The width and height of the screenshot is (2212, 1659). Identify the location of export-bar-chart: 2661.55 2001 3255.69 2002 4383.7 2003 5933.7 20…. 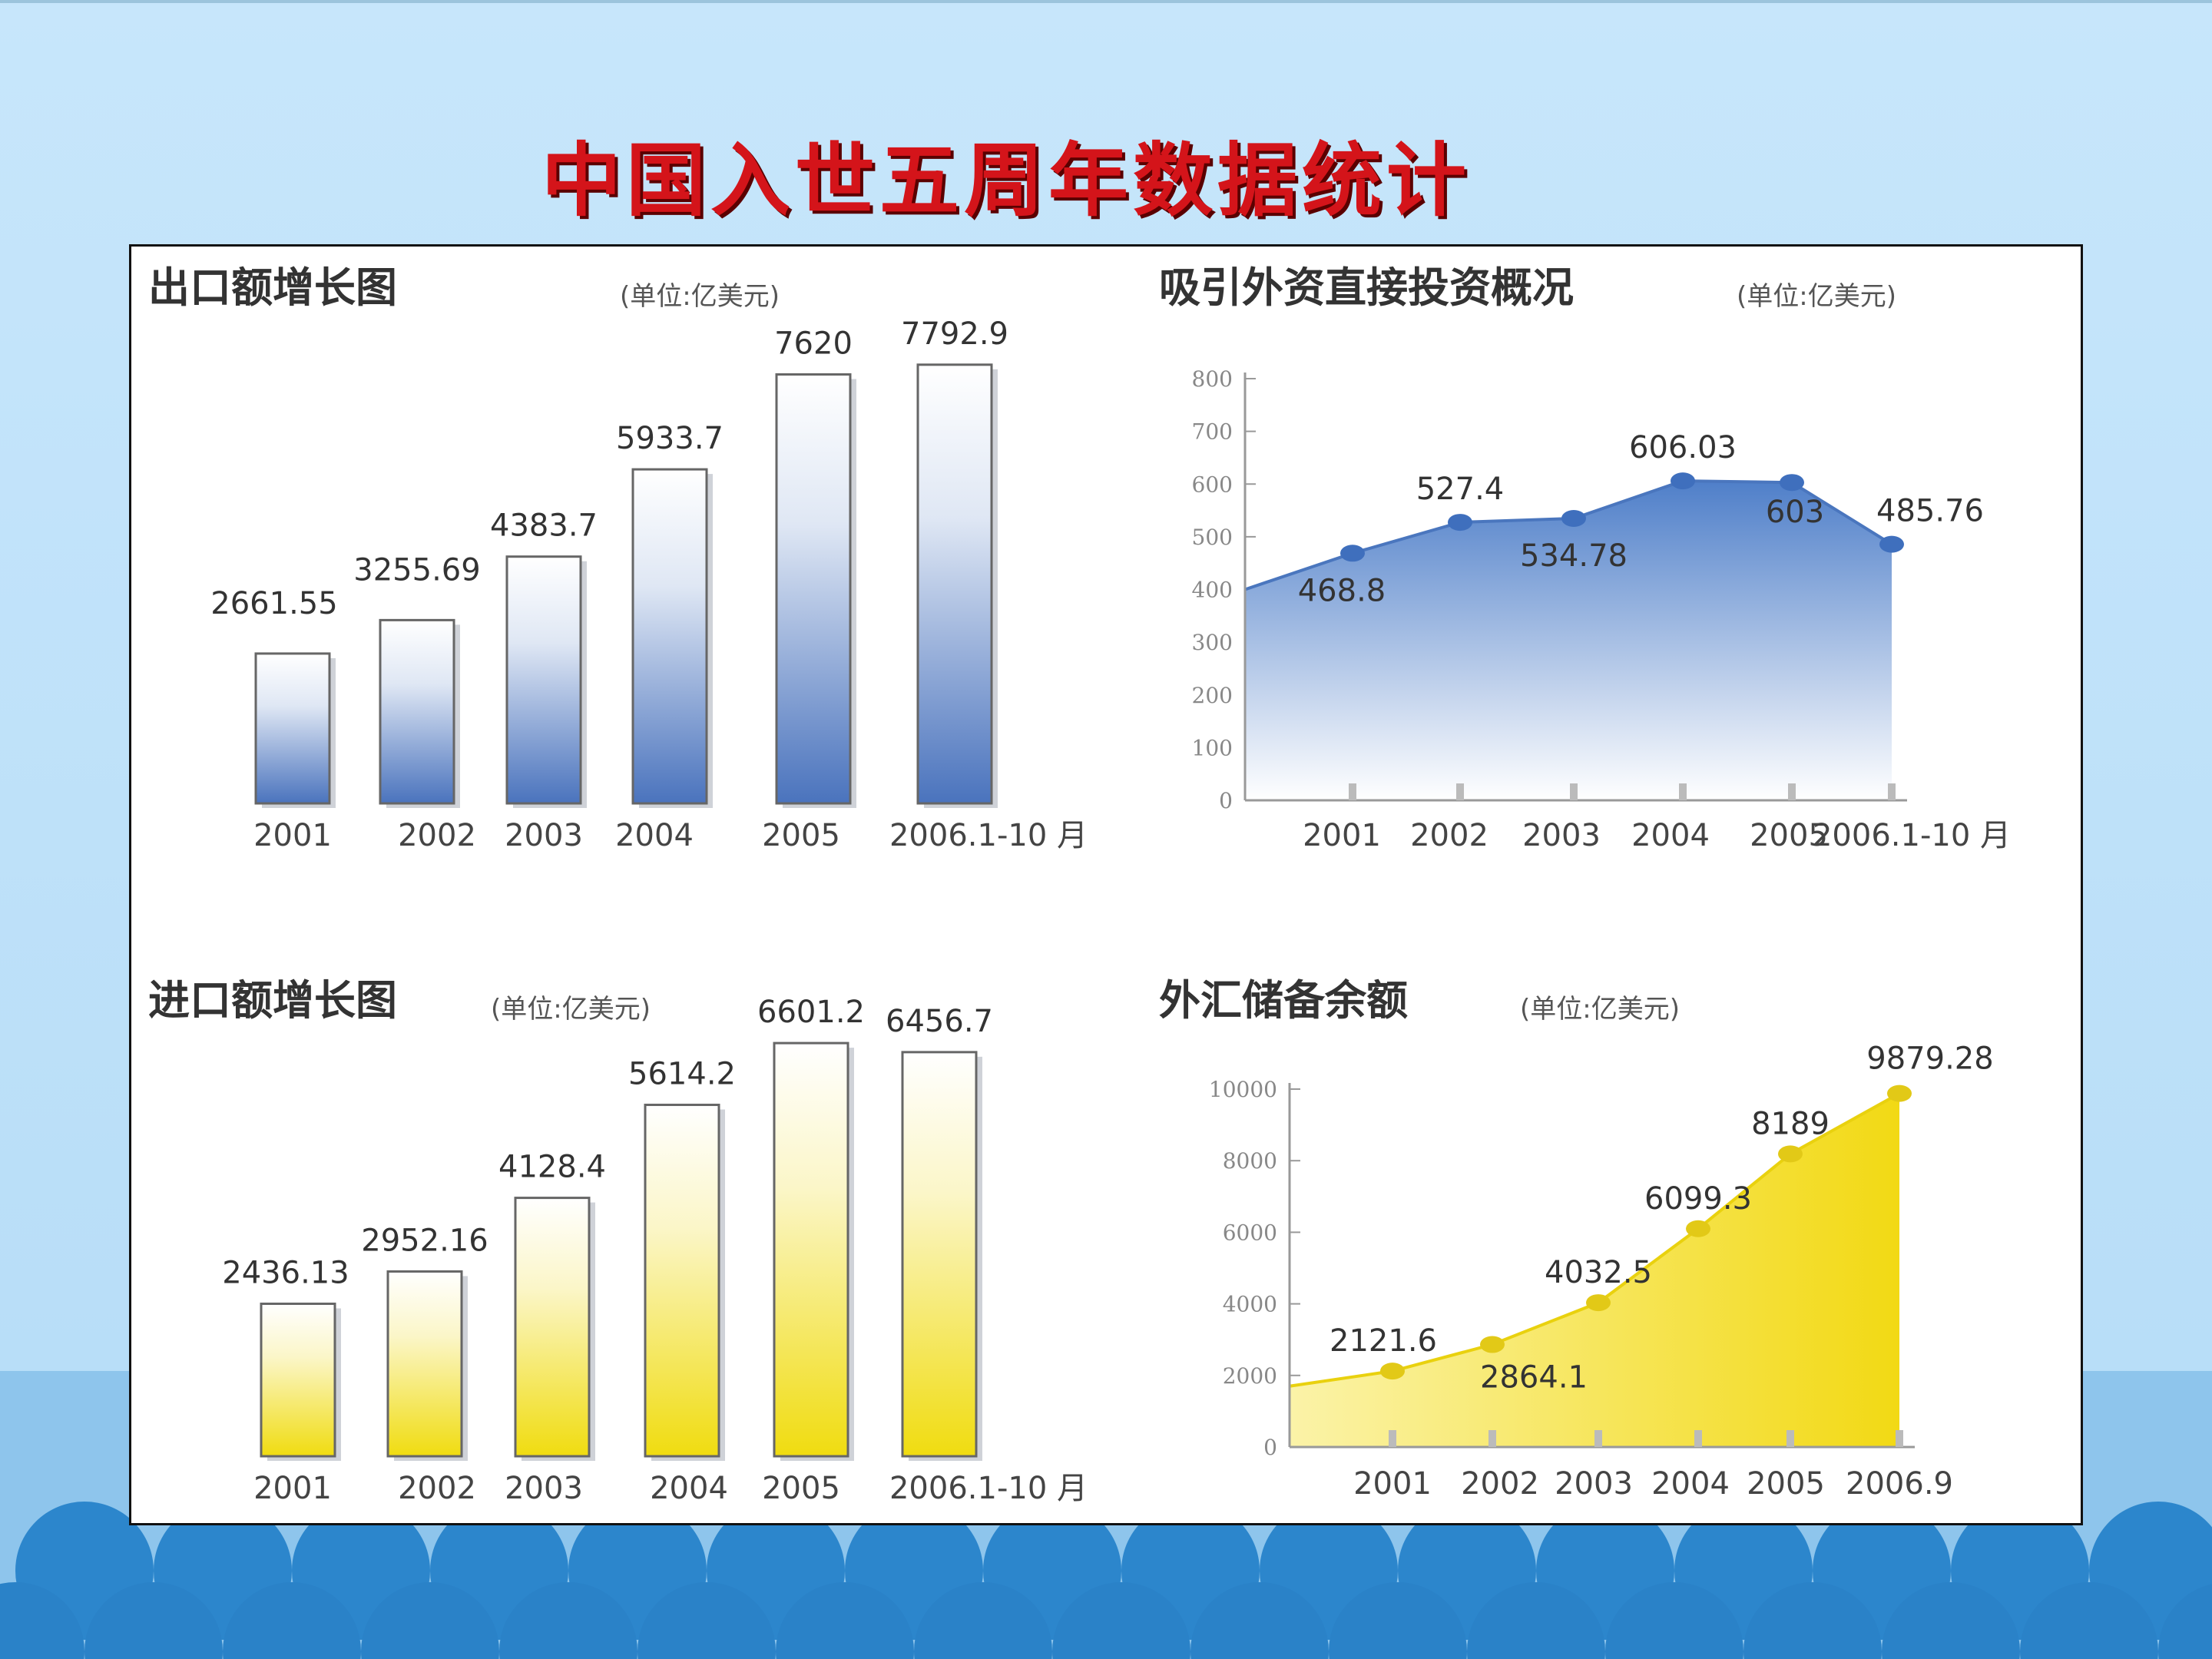
(649, 584).